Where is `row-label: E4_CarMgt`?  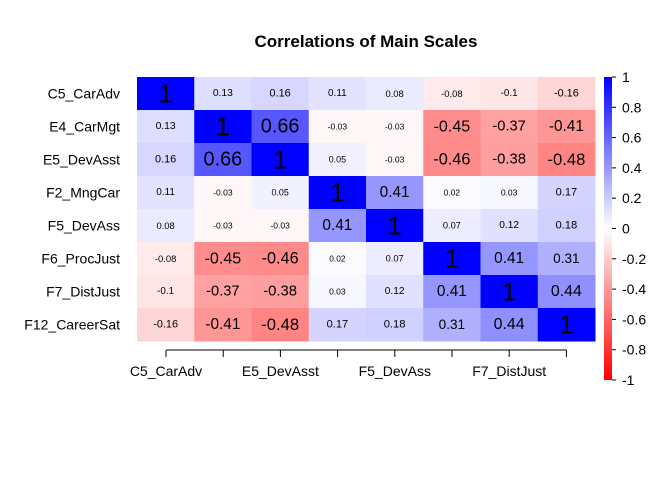 row-label: E4_CarMgt is located at coordinates (84, 127).